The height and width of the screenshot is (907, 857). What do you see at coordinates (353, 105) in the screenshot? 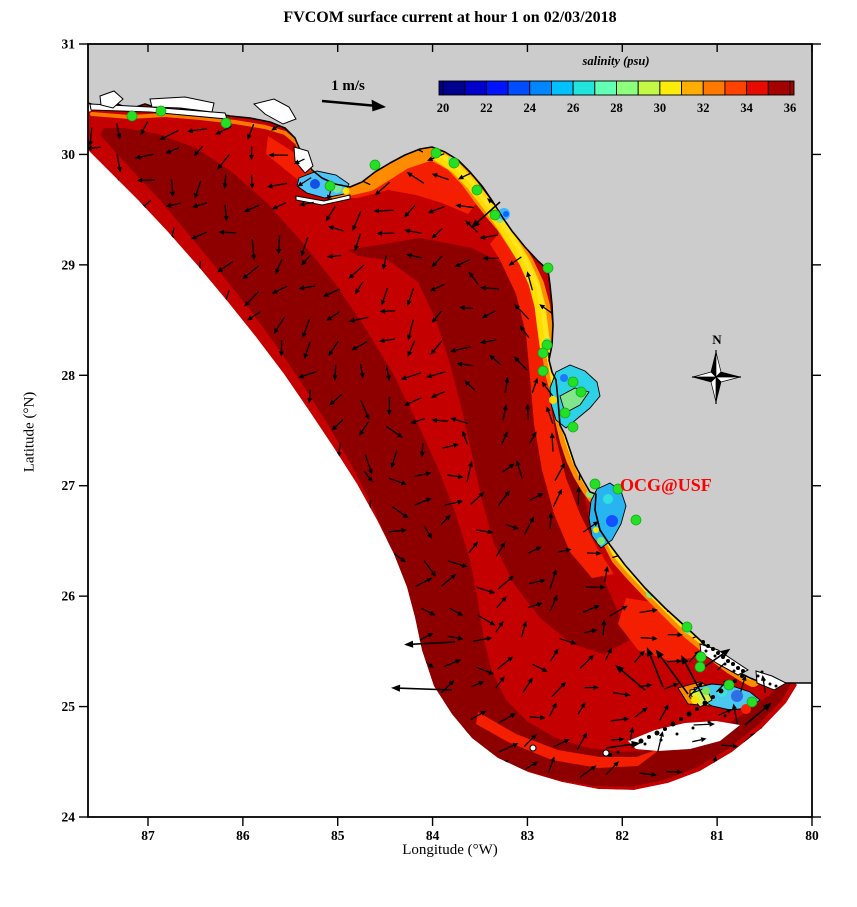
I see `scale-arrow` at bounding box center [353, 105].